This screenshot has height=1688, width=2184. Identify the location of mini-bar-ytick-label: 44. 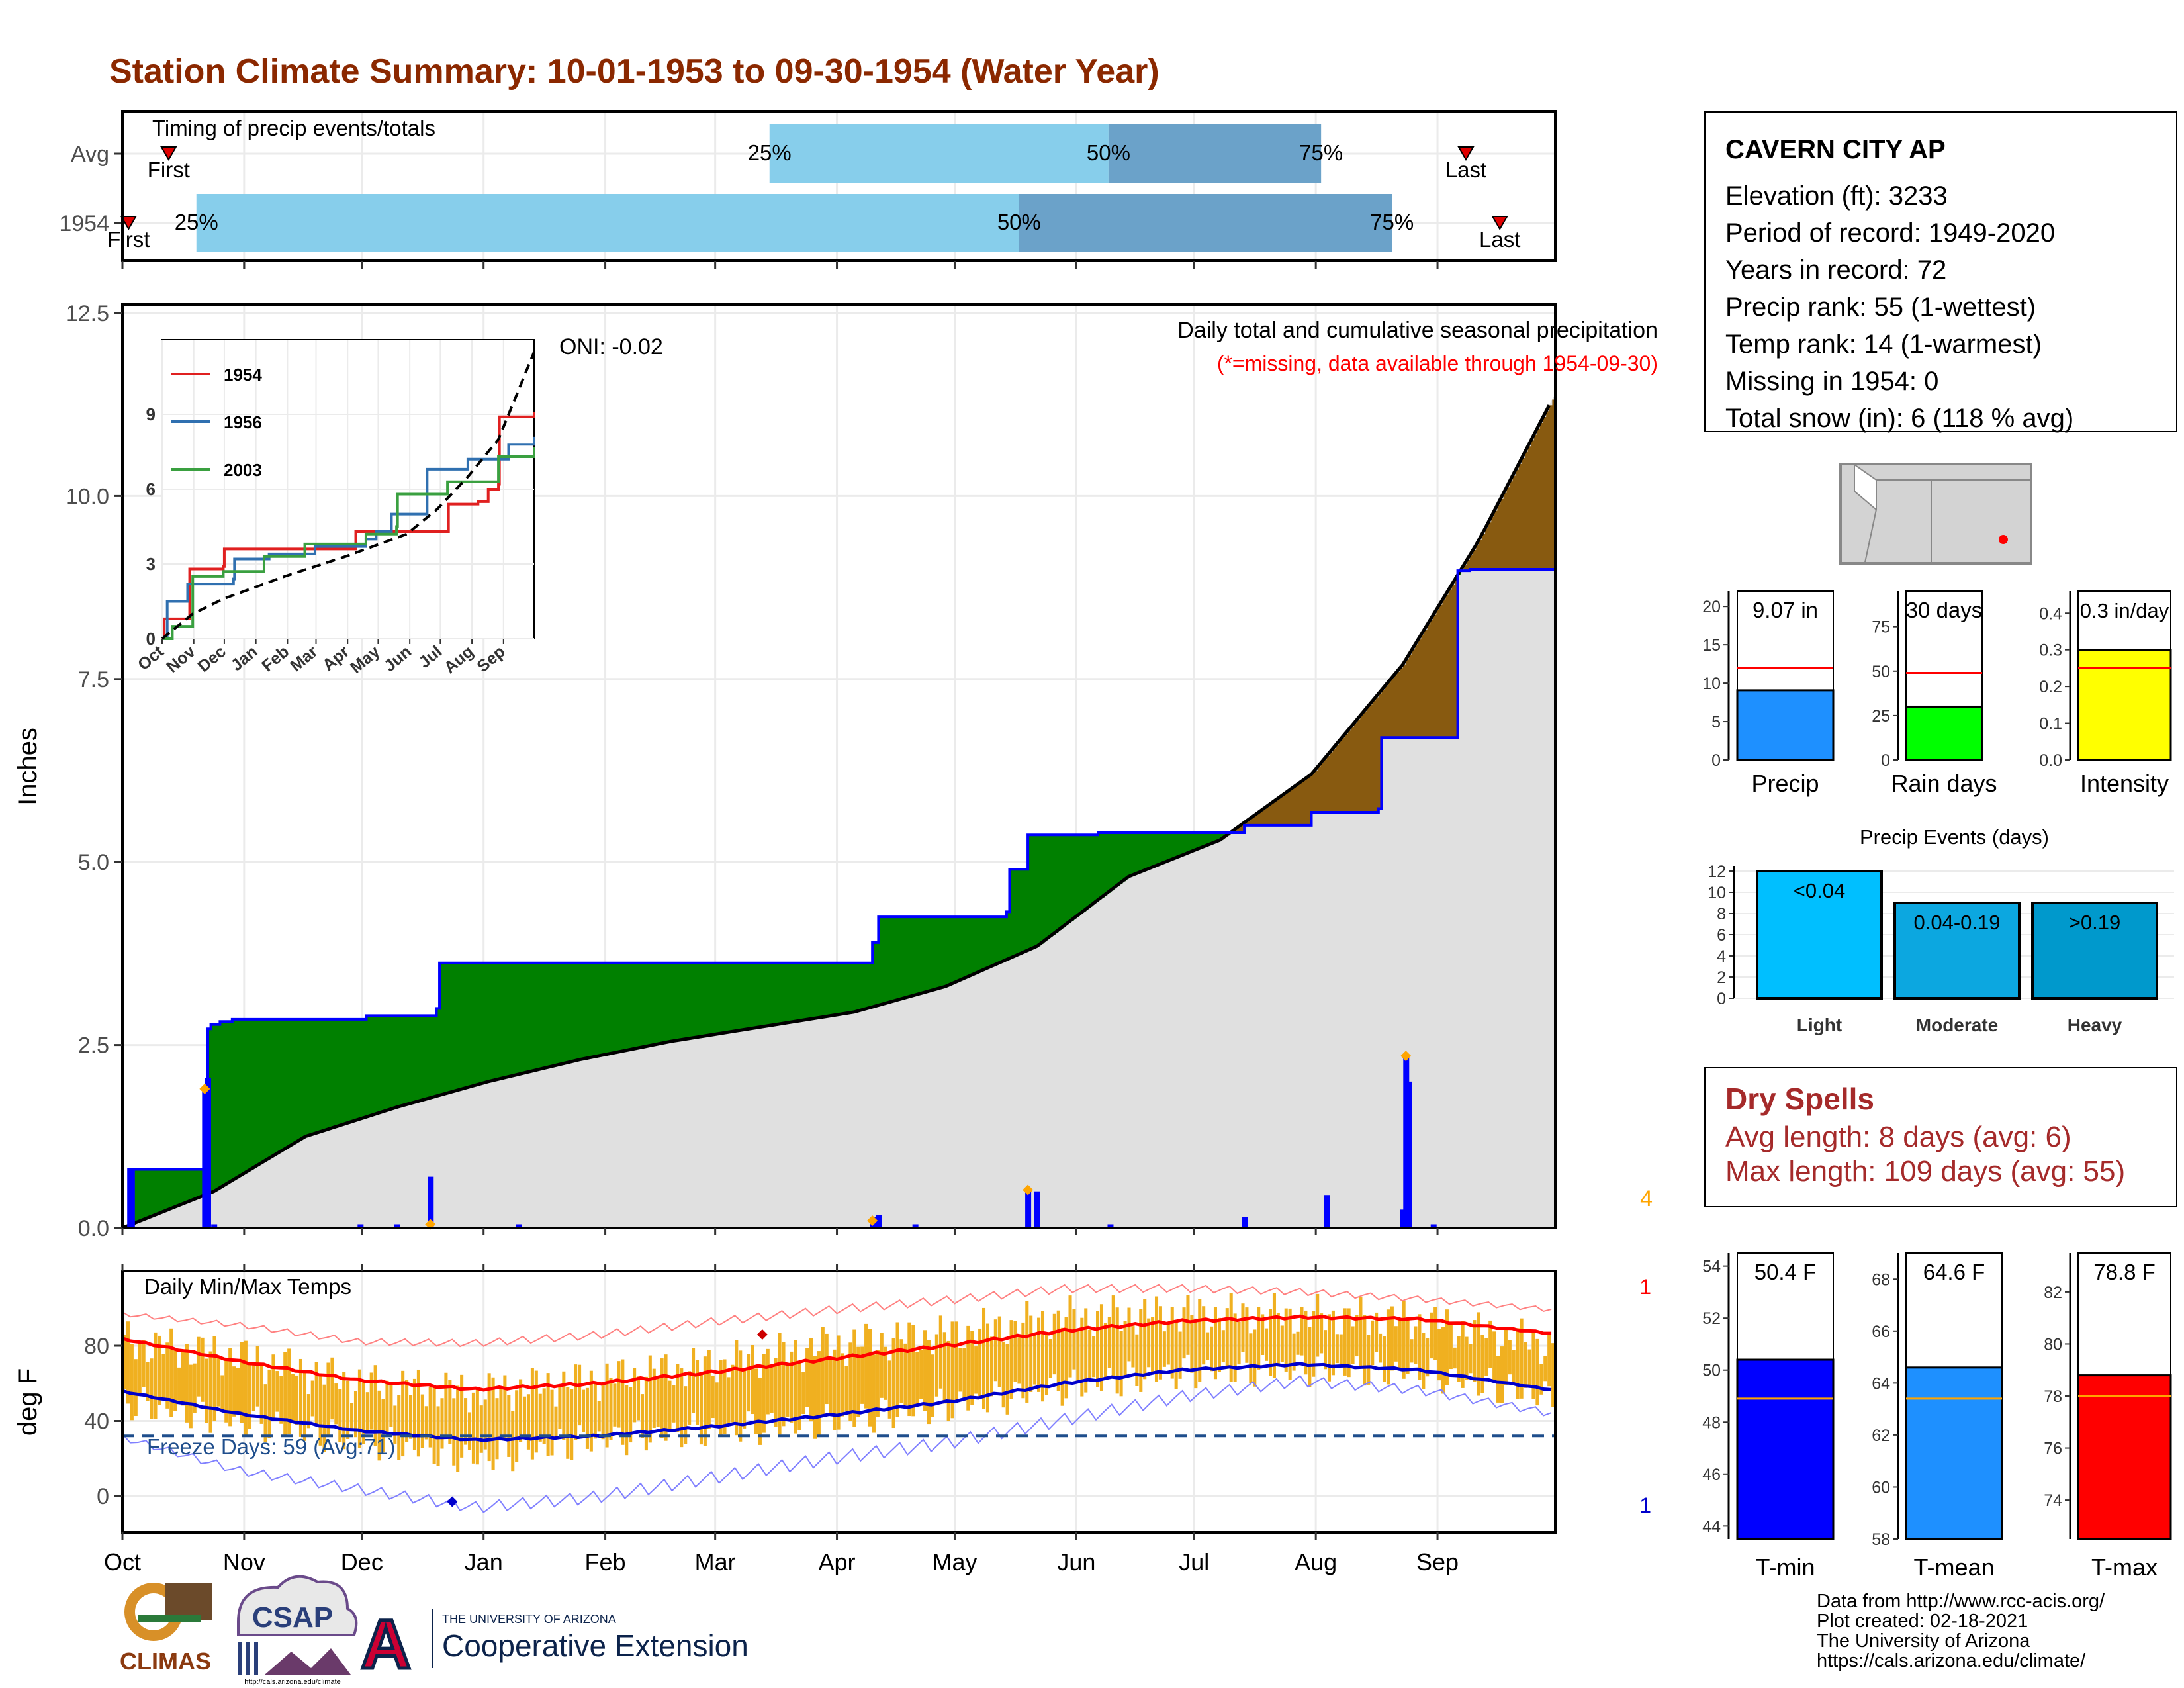
(1712, 1526).